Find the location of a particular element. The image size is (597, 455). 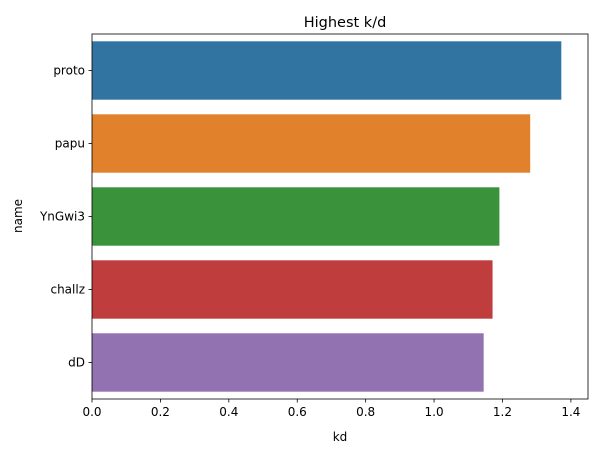

y-tick-label: YnGwi3 is located at coordinates (62, 217).